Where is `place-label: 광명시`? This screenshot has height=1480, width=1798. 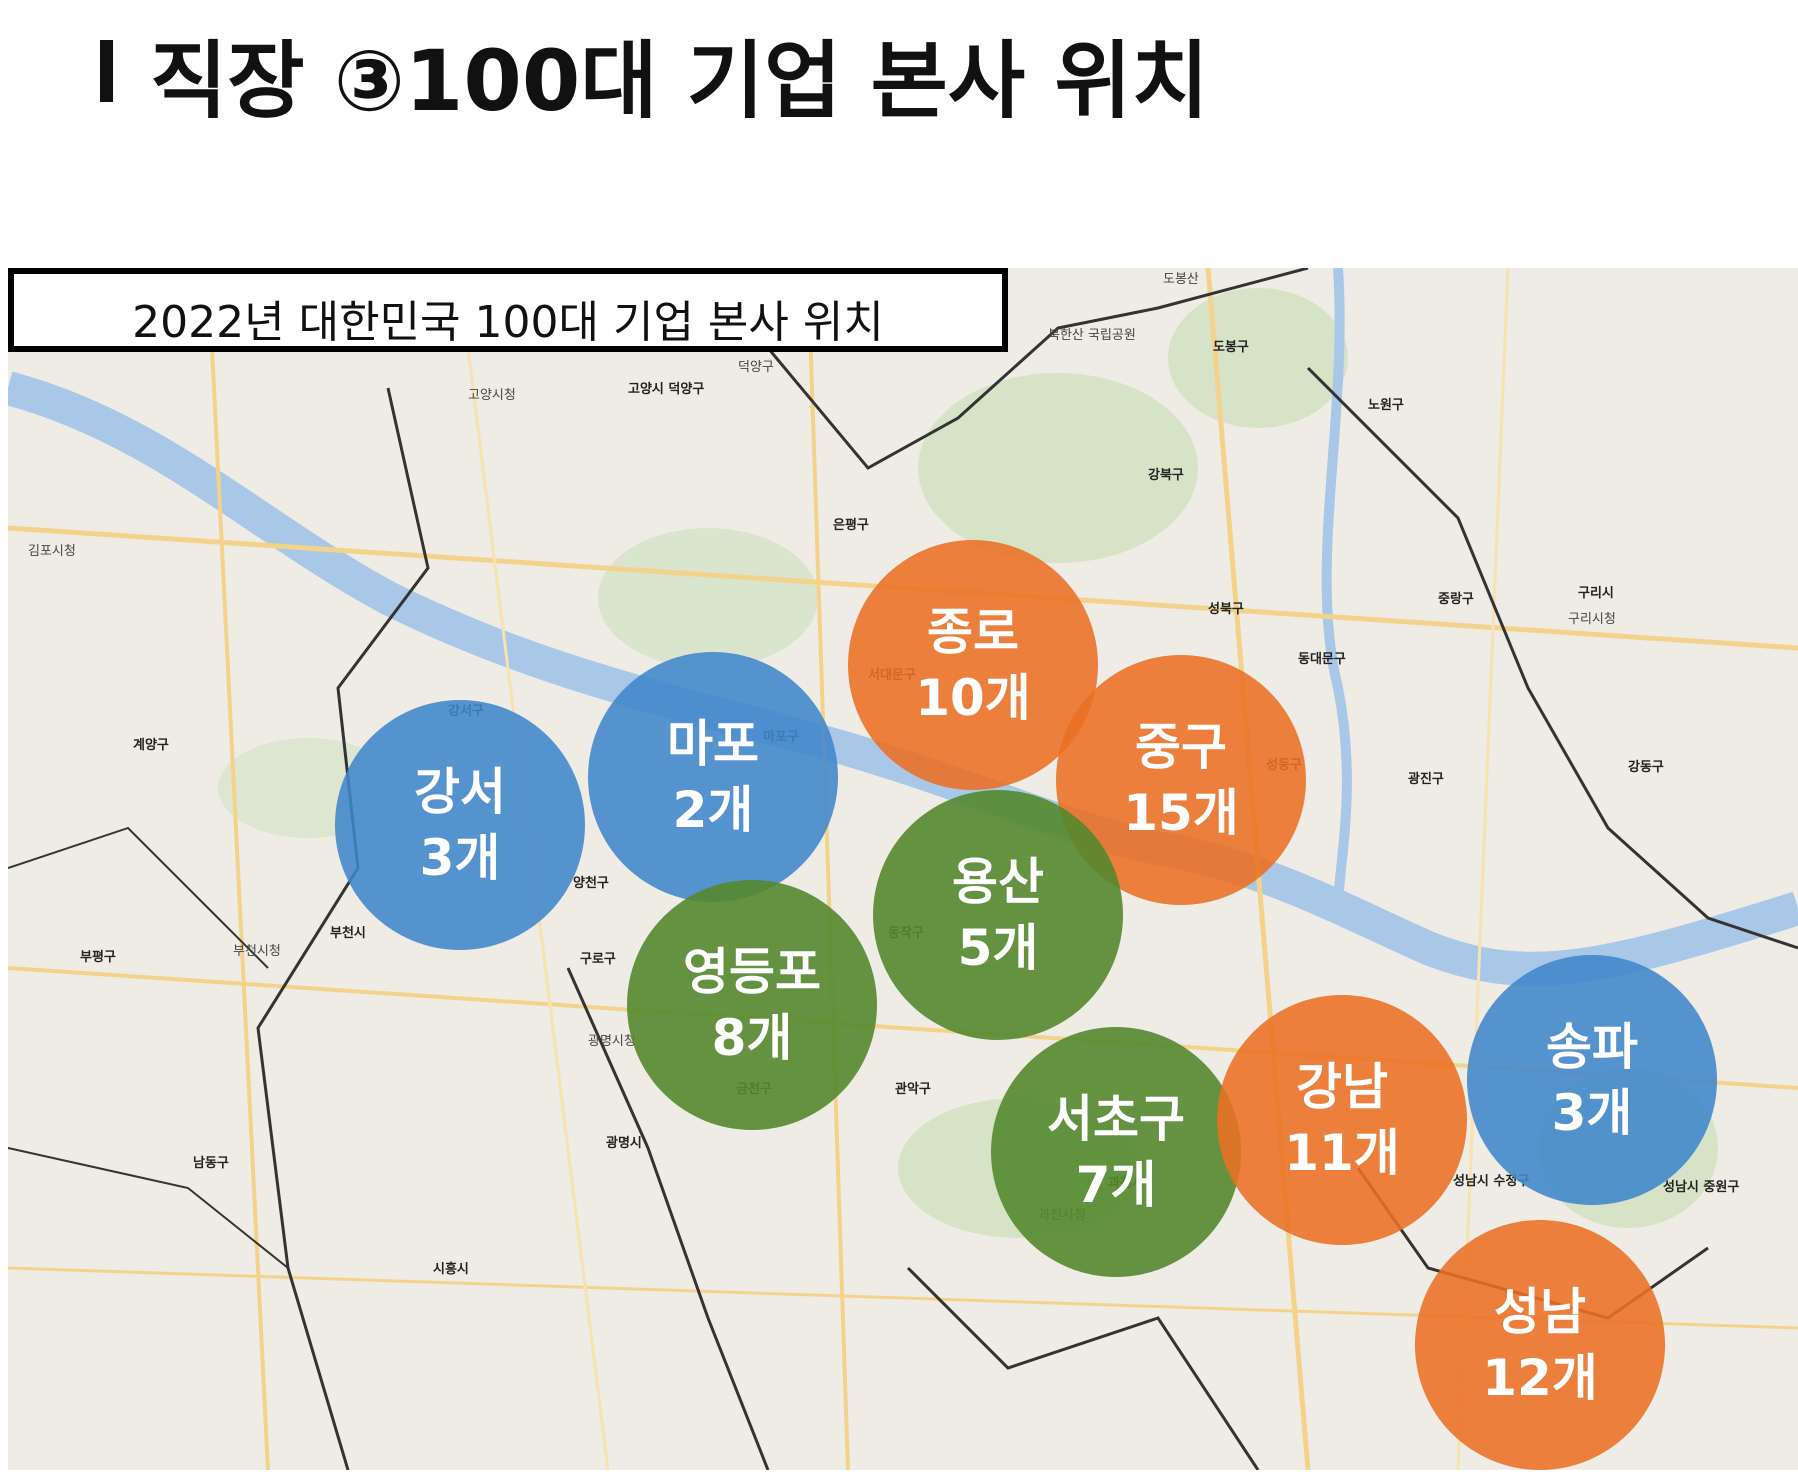 place-label: 광명시 is located at coordinates (624, 1143).